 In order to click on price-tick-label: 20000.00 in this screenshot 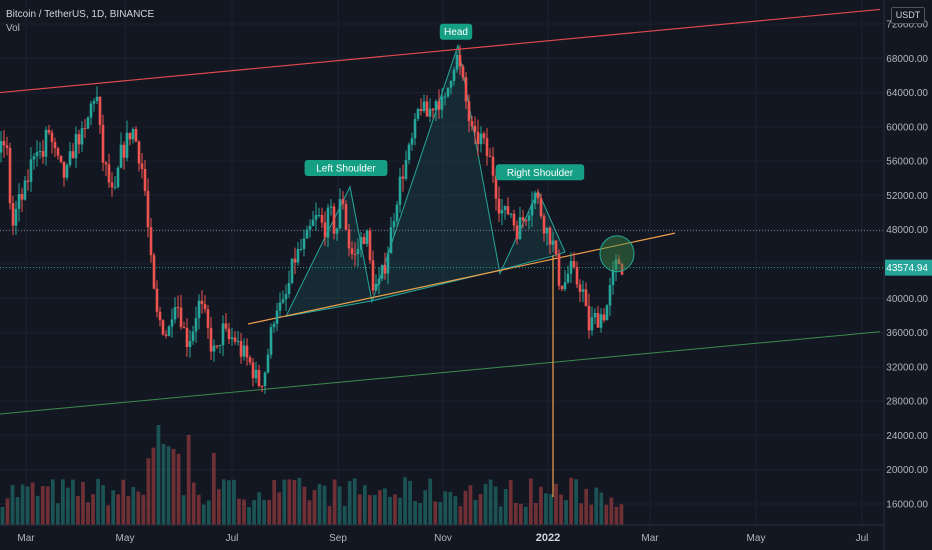, I will do `click(907, 470)`.